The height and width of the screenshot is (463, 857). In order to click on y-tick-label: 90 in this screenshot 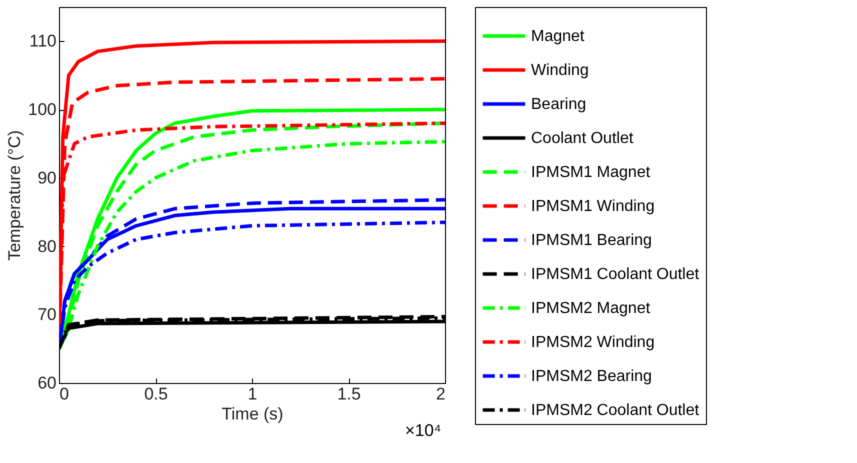, I will do `click(47, 178)`.